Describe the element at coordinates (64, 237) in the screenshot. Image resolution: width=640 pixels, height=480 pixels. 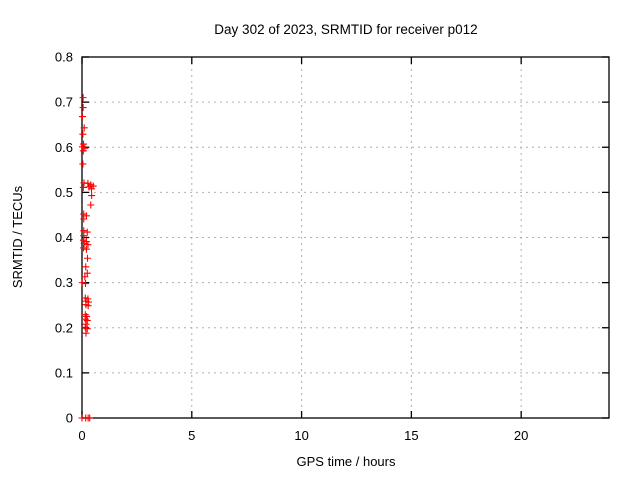
I see `y-tick-label: 0.4` at that location.